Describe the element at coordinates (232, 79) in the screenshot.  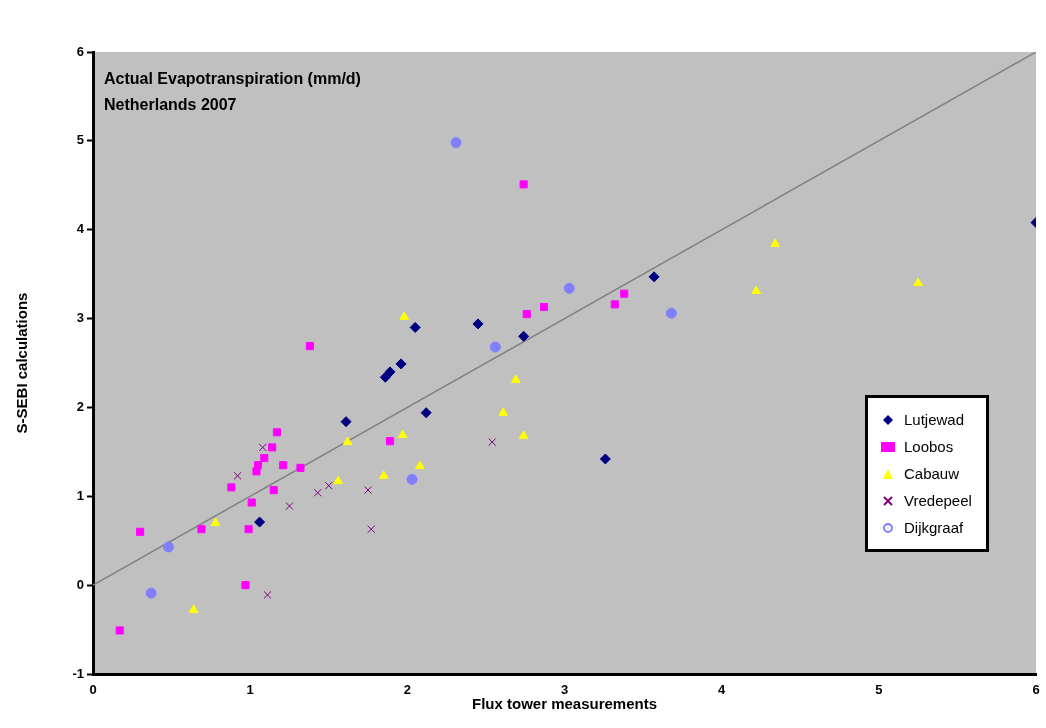
I see `text: Actual Evapotranspiration (mm/d)` at that location.